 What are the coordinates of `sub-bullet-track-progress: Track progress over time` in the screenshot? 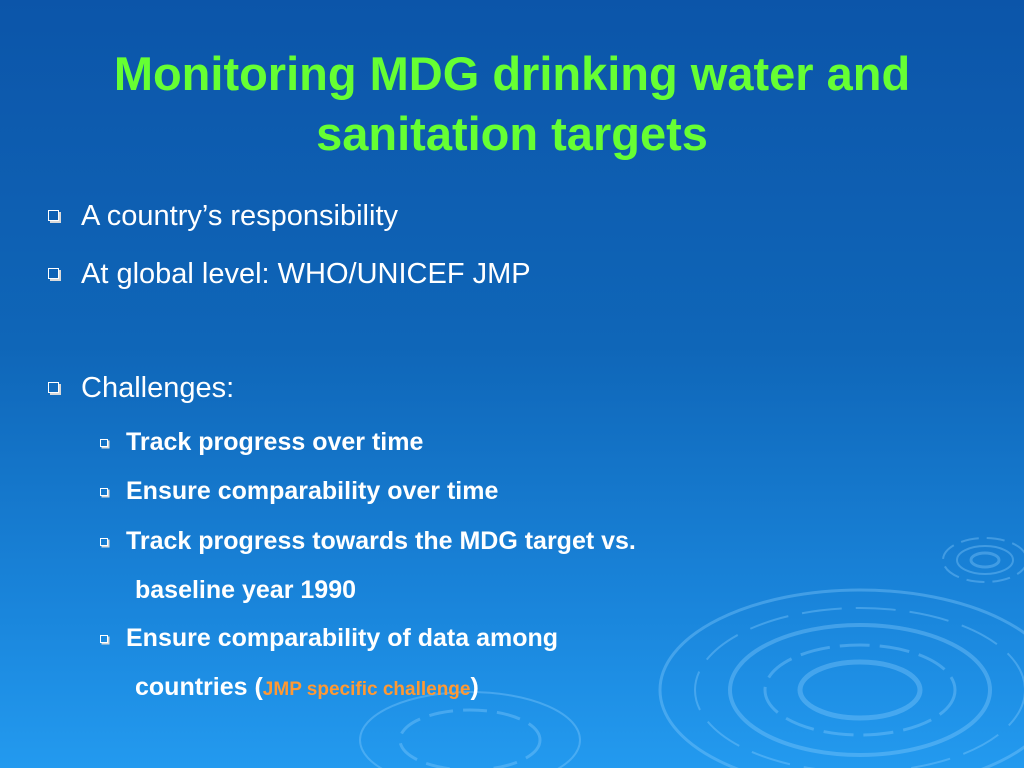 It's located at (261, 442).